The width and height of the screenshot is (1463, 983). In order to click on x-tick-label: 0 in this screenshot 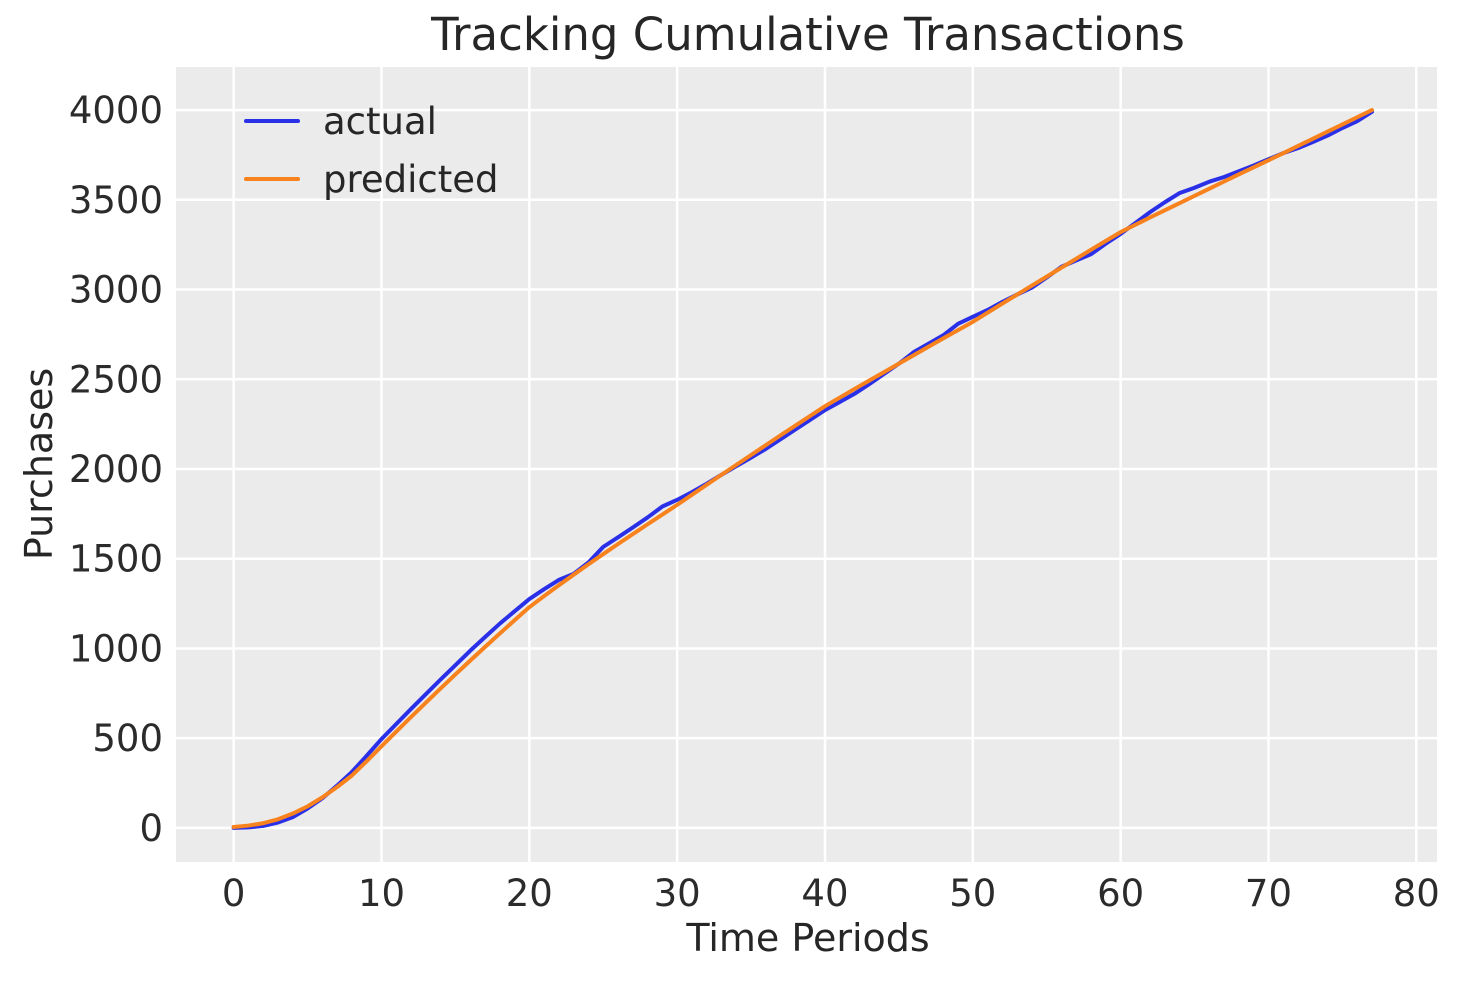, I will do `click(234, 893)`.